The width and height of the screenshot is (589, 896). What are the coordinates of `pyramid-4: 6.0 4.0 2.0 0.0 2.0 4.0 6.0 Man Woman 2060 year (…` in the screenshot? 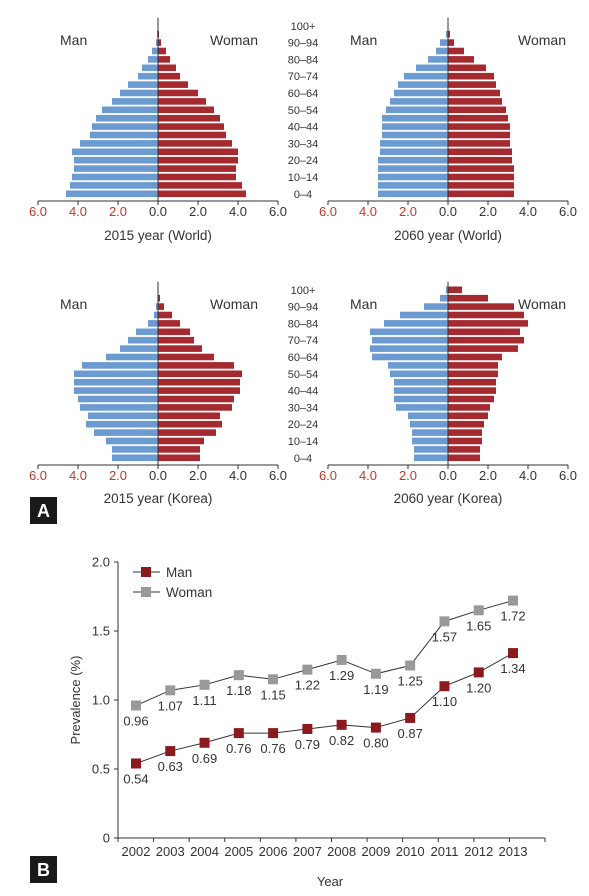 It's located at (448, 393).